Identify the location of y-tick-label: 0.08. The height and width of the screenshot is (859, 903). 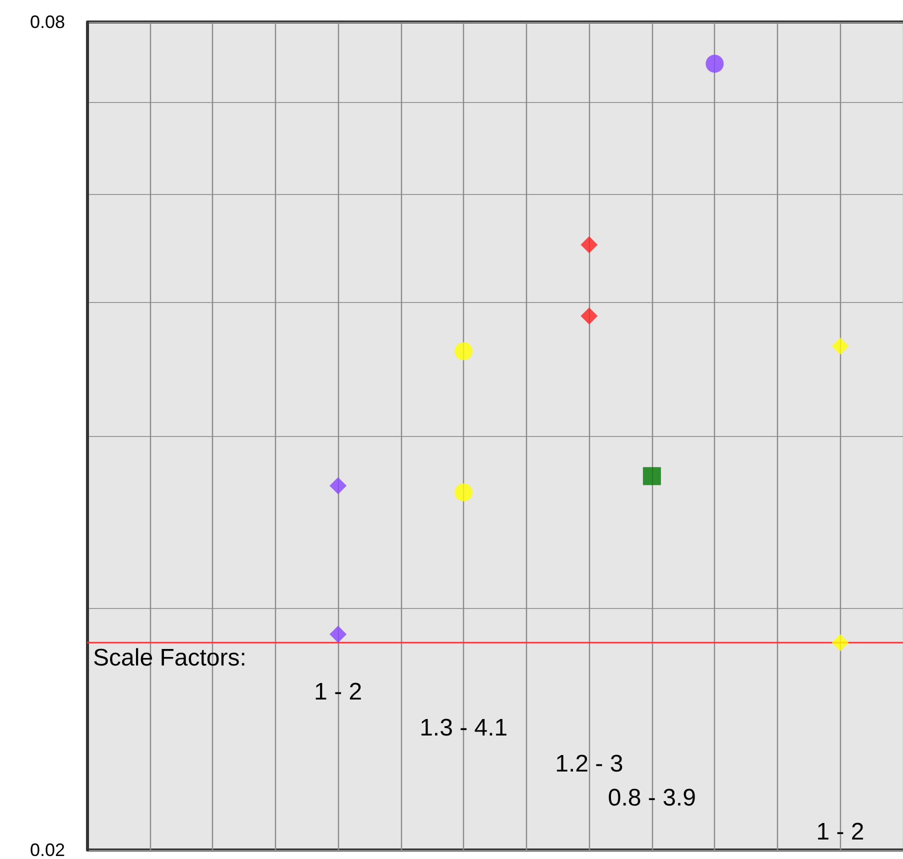
(47, 22).